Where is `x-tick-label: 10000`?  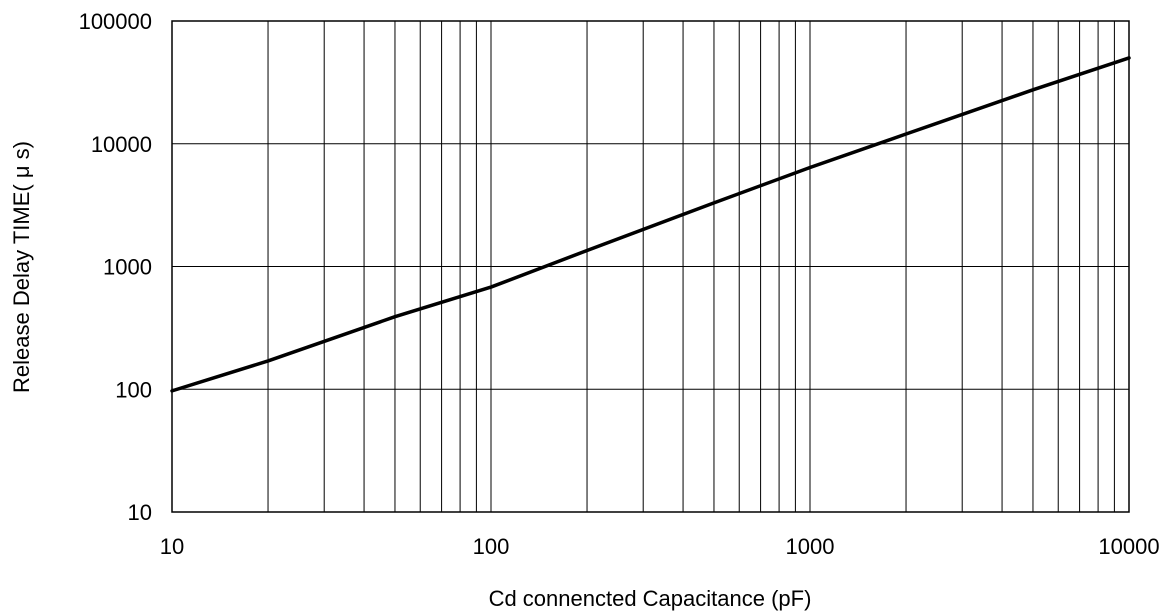 x-tick-label: 10000 is located at coordinates (1128, 546).